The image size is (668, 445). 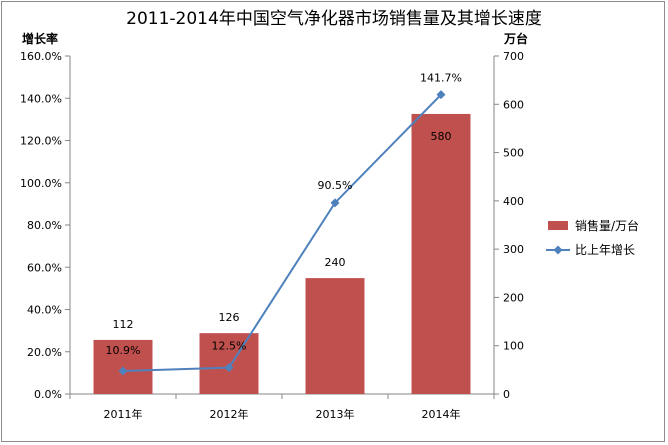 I want to click on x-category-label: 2013年, so click(x=335, y=414).